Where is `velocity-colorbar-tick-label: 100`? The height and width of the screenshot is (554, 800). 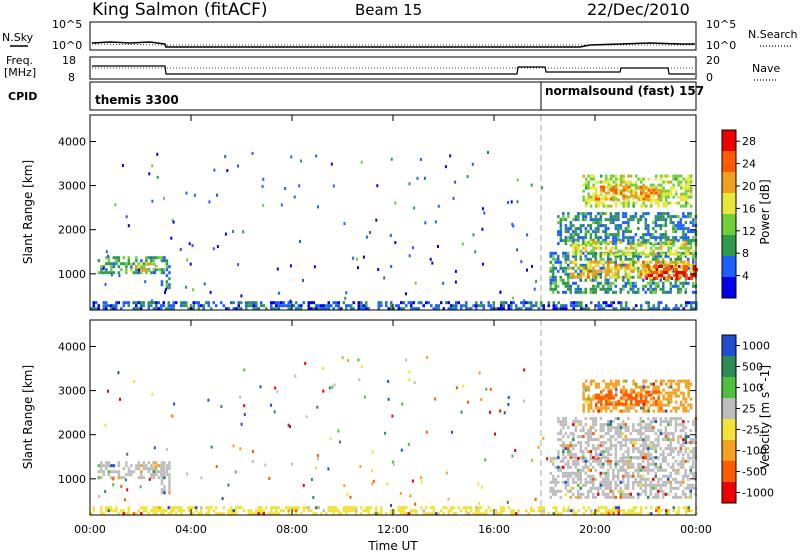
velocity-colorbar-tick-label: 100 is located at coordinates (752, 388).